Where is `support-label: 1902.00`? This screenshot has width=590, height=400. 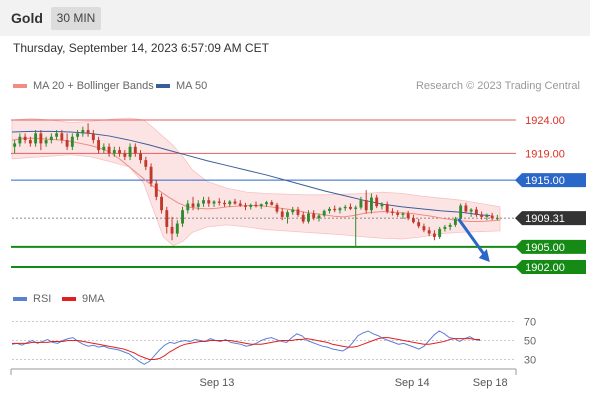 support-label: 1902.00 is located at coordinates (545, 268).